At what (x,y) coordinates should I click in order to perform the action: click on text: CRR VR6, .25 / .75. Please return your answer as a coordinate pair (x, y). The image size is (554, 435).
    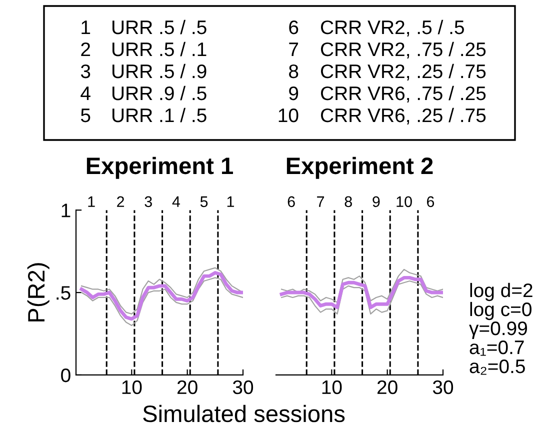
    Looking at the image, I should click on (403, 116).